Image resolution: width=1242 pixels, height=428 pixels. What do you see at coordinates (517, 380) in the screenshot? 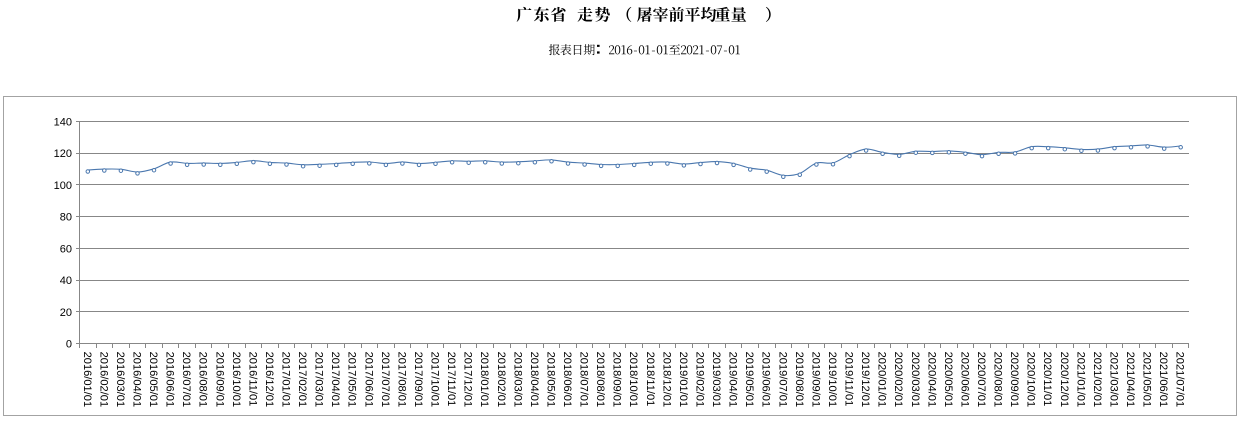
I see `svg-text: 2018/03/01` at bounding box center [517, 380].